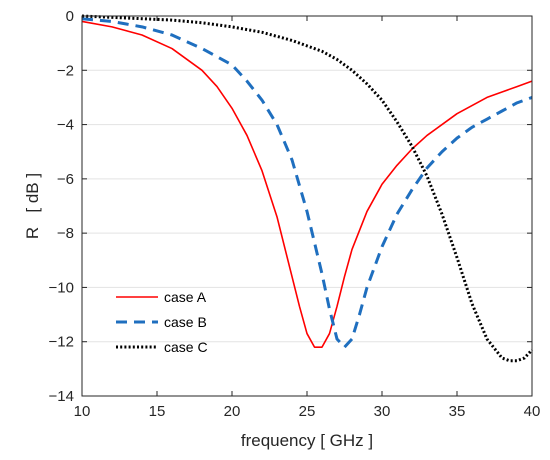 This screenshot has height=460, width=550. What do you see at coordinates (185, 322) in the screenshot?
I see `legend-label-2: case B` at bounding box center [185, 322].